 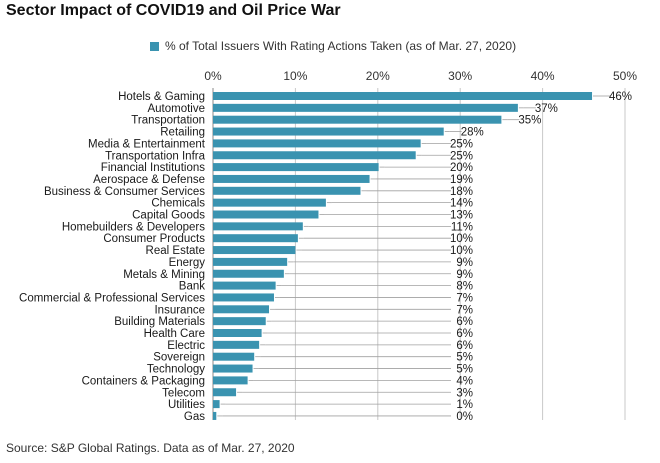 I want to click on category-label: Energy, so click(x=187, y=263).